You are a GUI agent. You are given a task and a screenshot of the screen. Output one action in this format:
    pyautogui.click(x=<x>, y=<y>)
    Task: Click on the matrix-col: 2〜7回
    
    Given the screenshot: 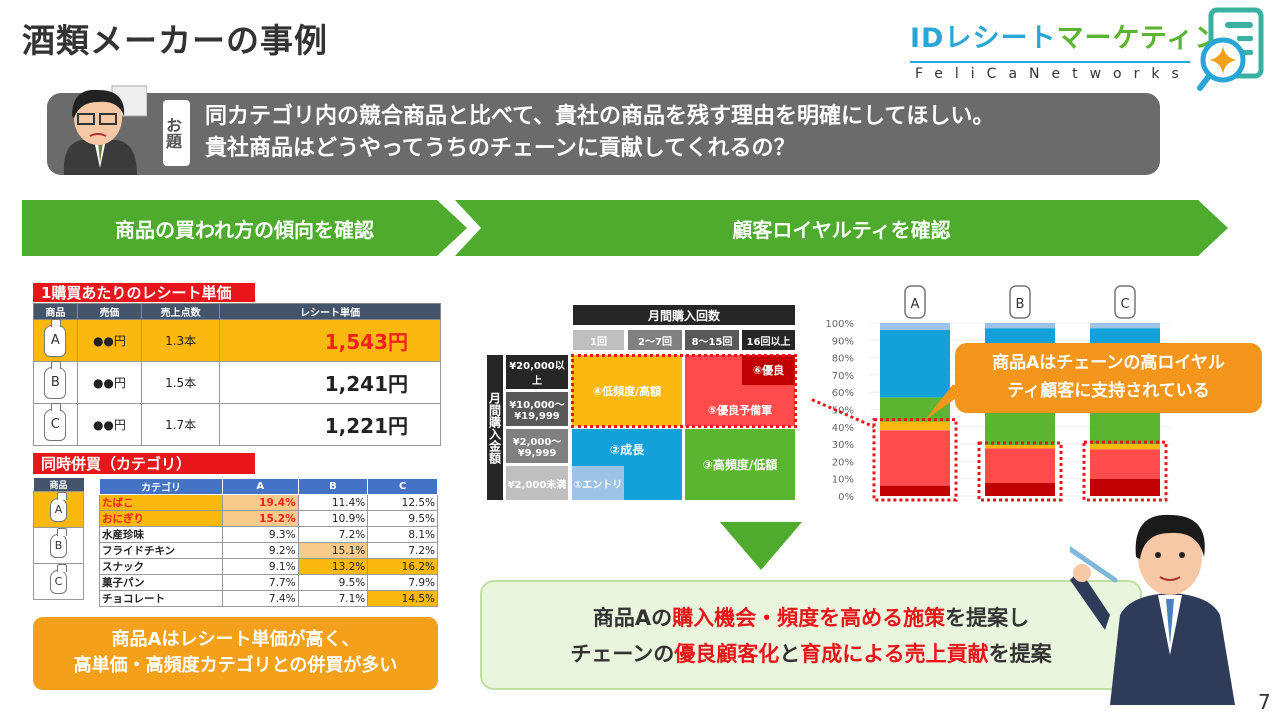 What is the action you would take?
    pyautogui.click(x=655, y=340)
    